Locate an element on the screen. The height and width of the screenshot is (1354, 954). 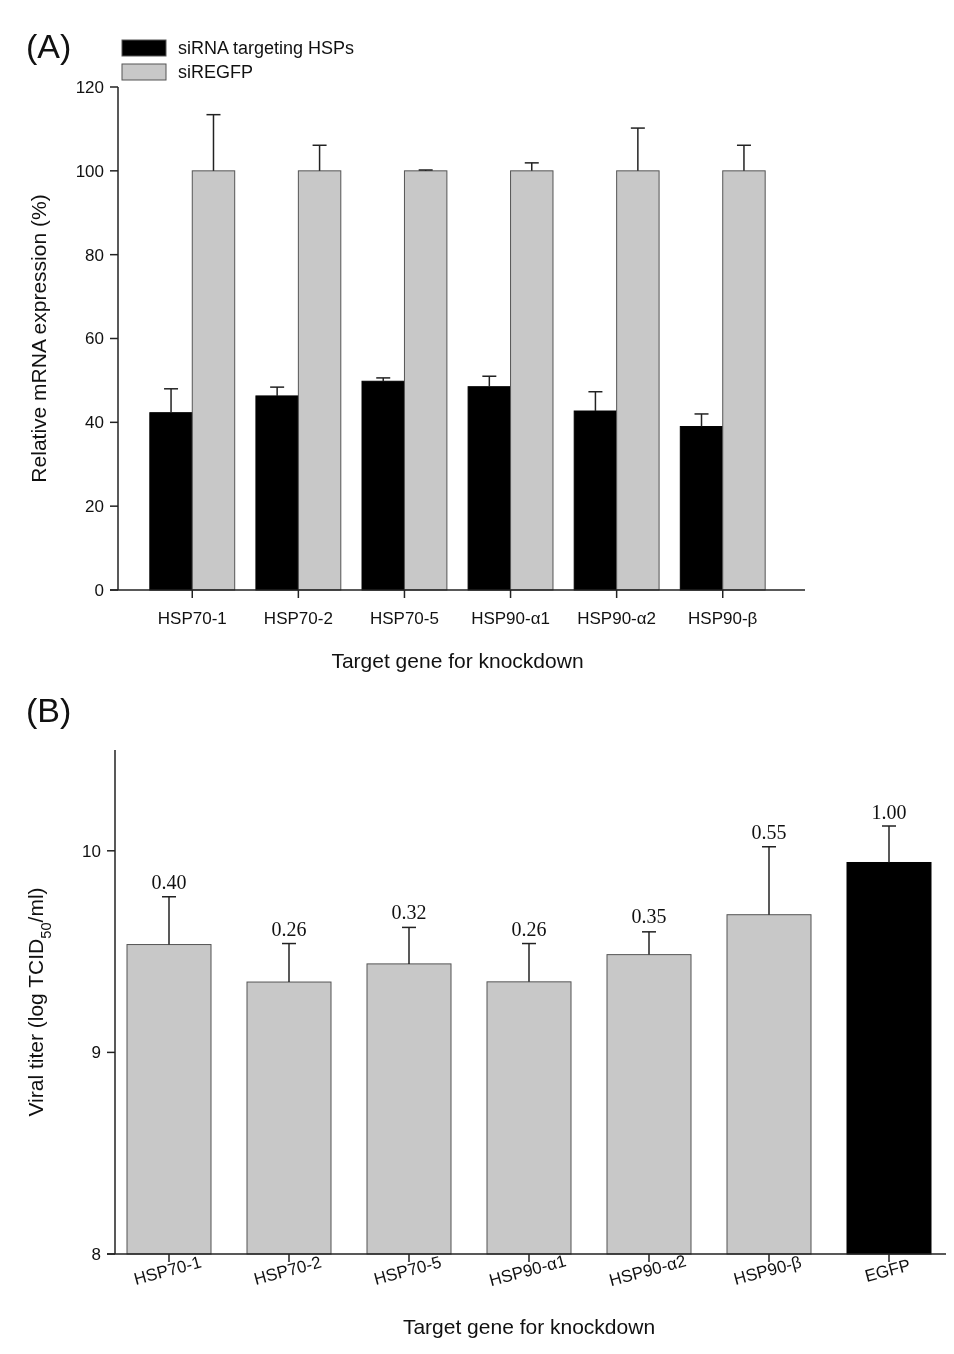
y-tick-label: 0 is located at coordinates (99, 590).